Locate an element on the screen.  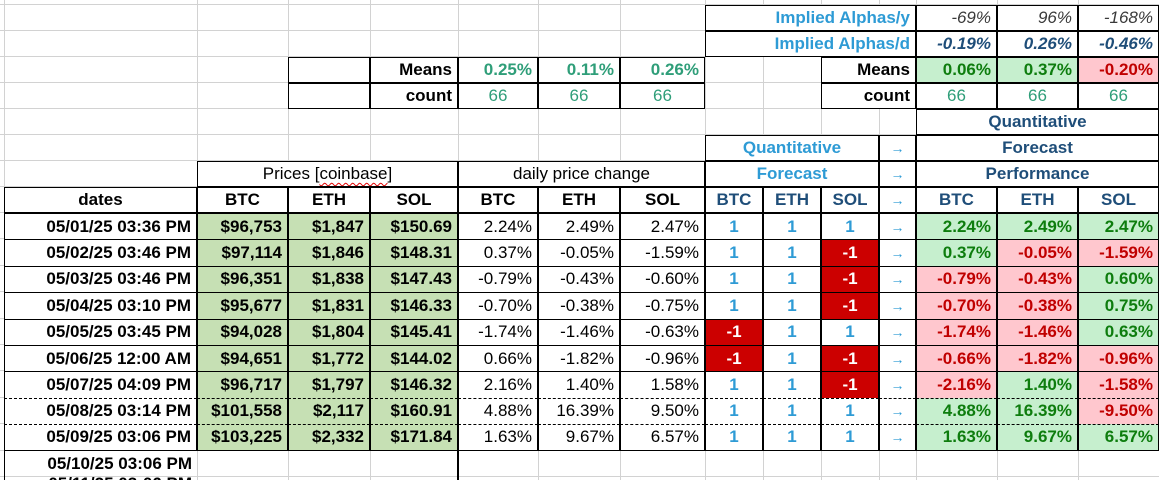
right-count-btc: 66 is located at coordinates (956, 96).